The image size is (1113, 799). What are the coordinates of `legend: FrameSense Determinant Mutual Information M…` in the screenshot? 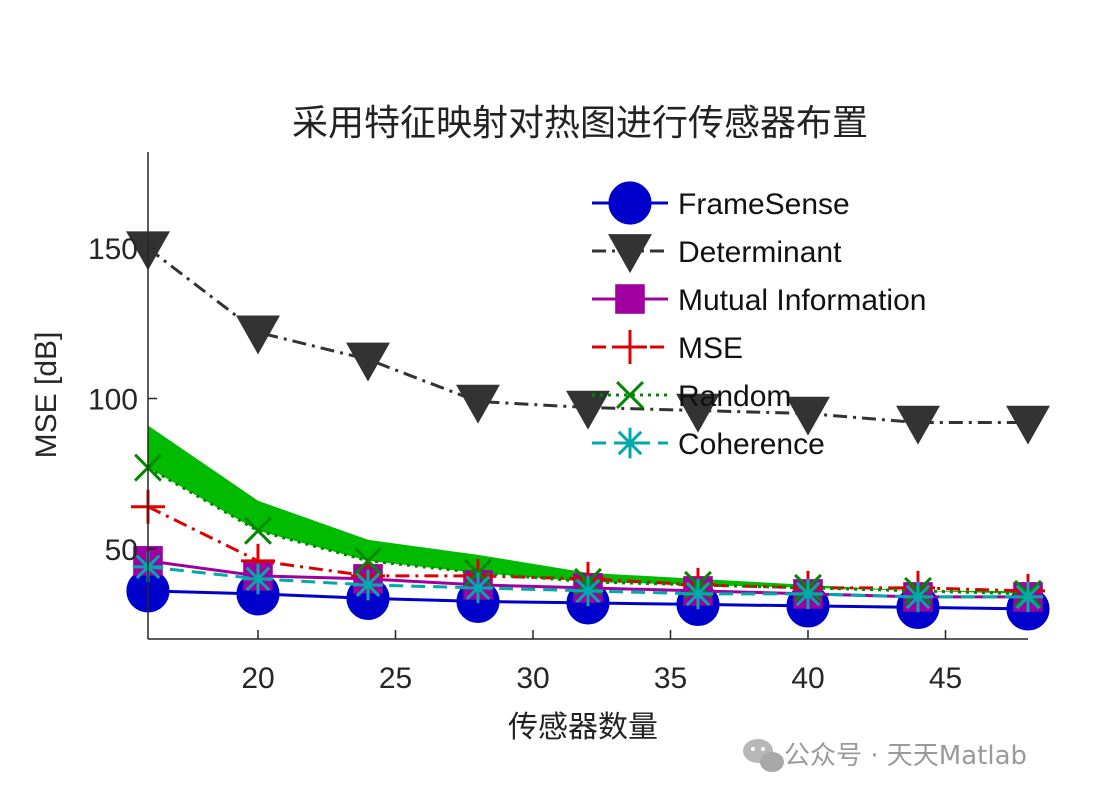 It's located at (759, 321).